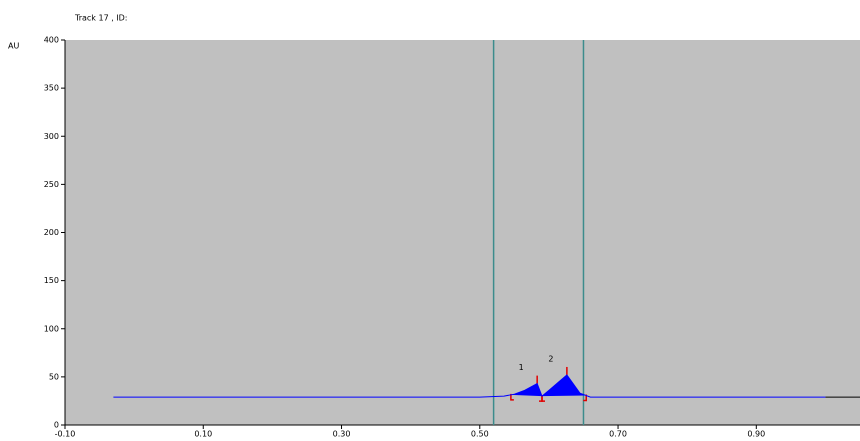 This screenshot has height=441, width=860. Describe the element at coordinates (618, 434) in the screenshot. I see `x-tick-label: 0.70` at that location.